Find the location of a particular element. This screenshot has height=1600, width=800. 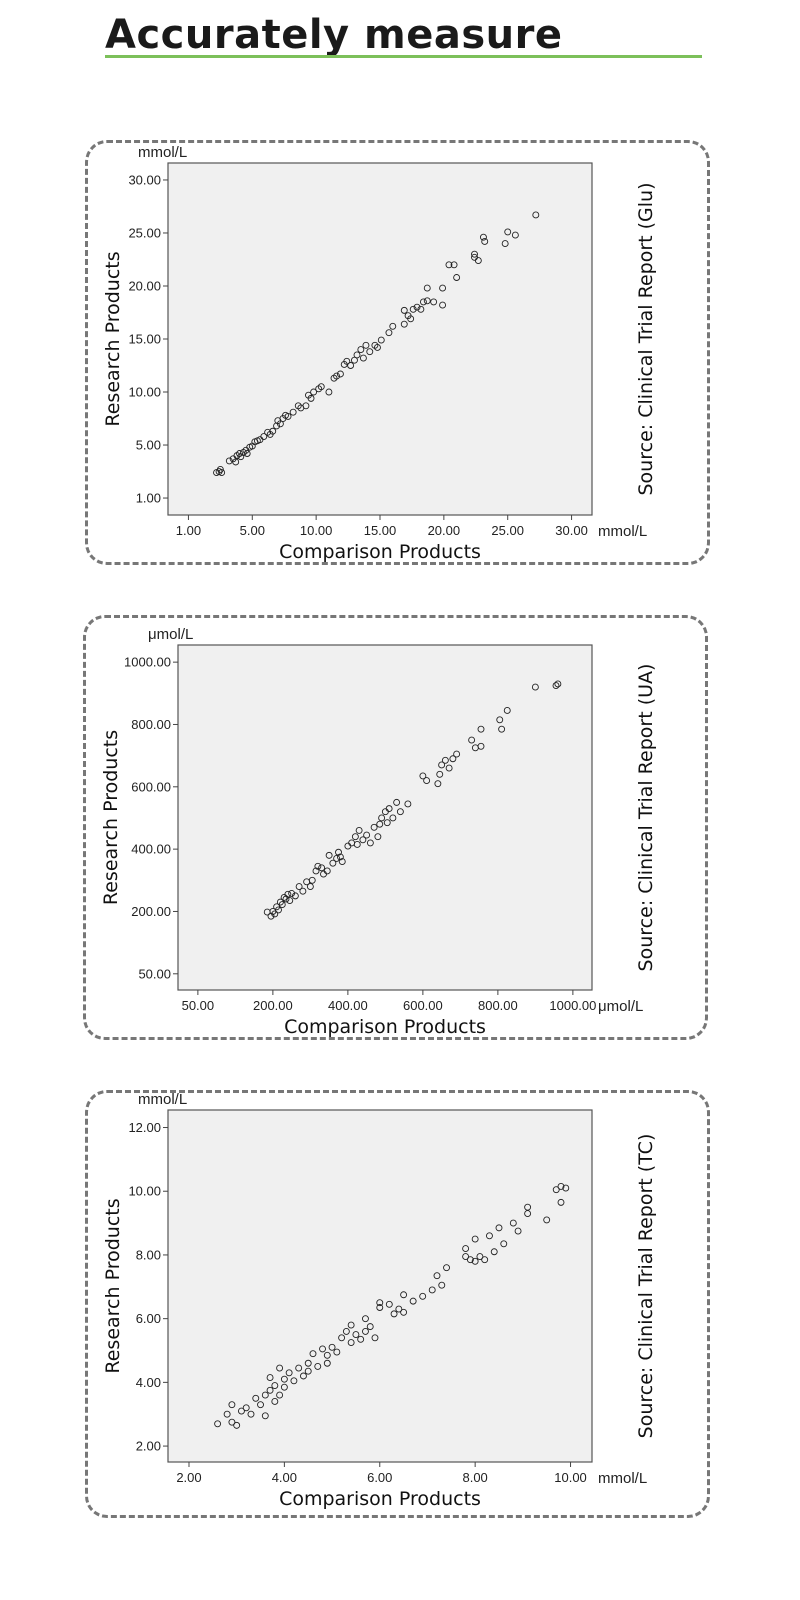

page-title: Accurately measure is located at coordinates (334, 35).